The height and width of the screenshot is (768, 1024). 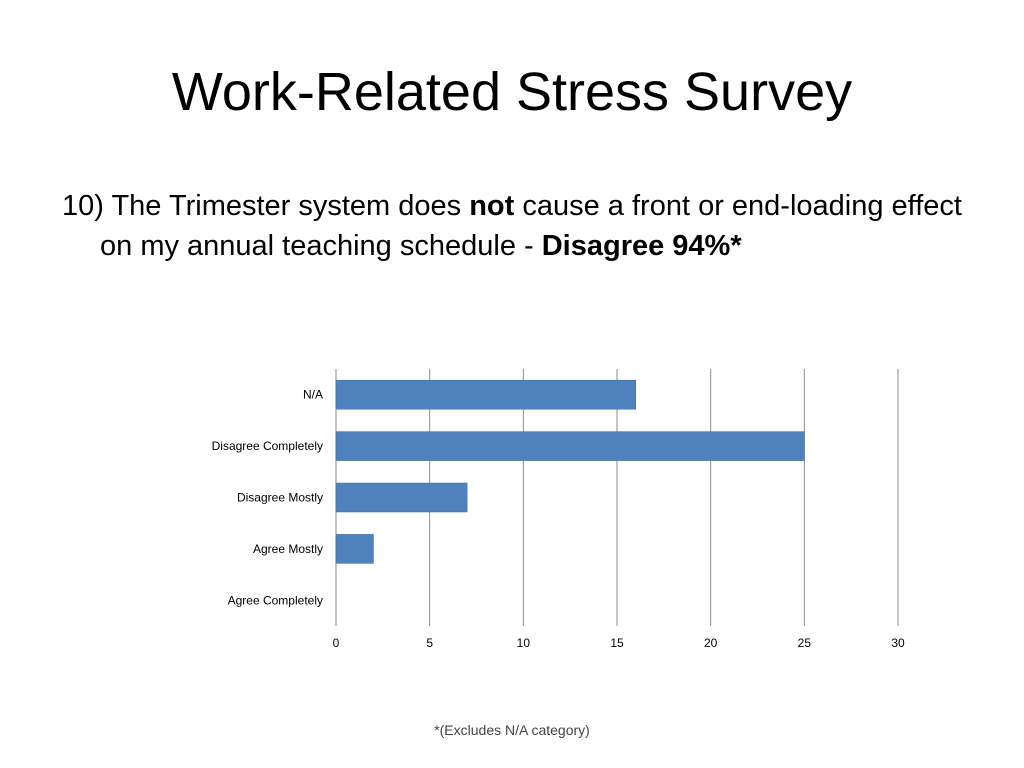 I want to click on x-tick-label: 30, so click(x=898, y=643).